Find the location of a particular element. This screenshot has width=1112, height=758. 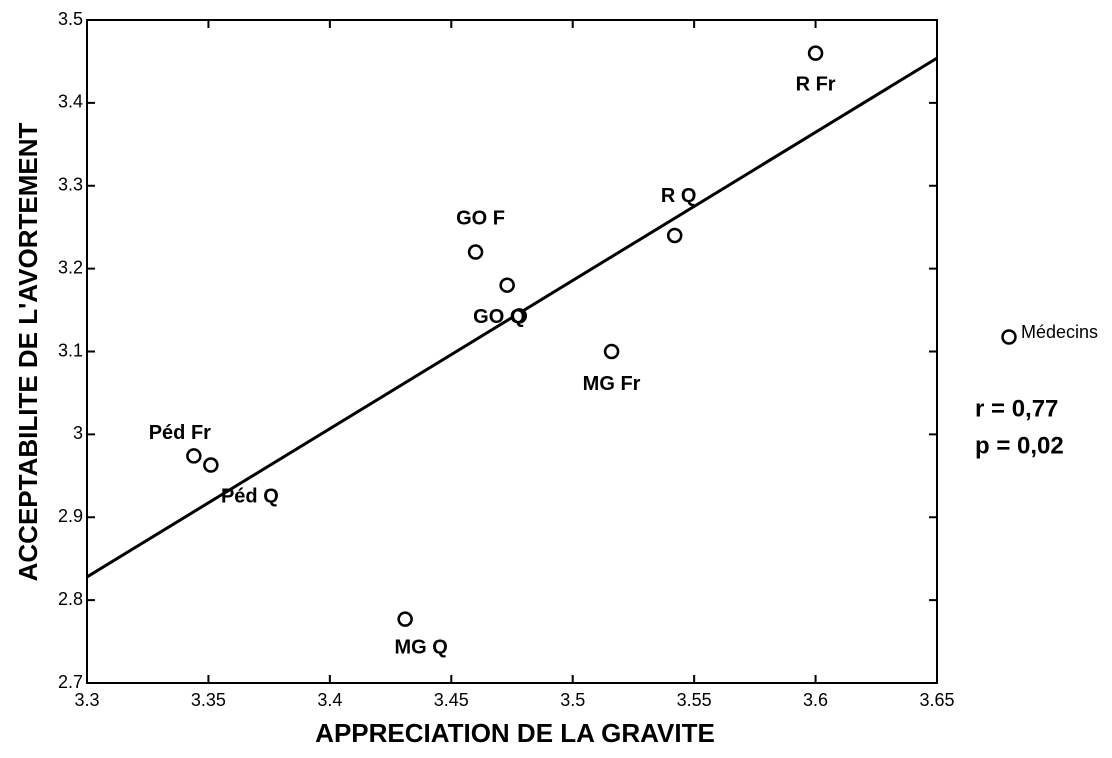

annotation: r = 0,77 is located at coordinates (1016, 408).